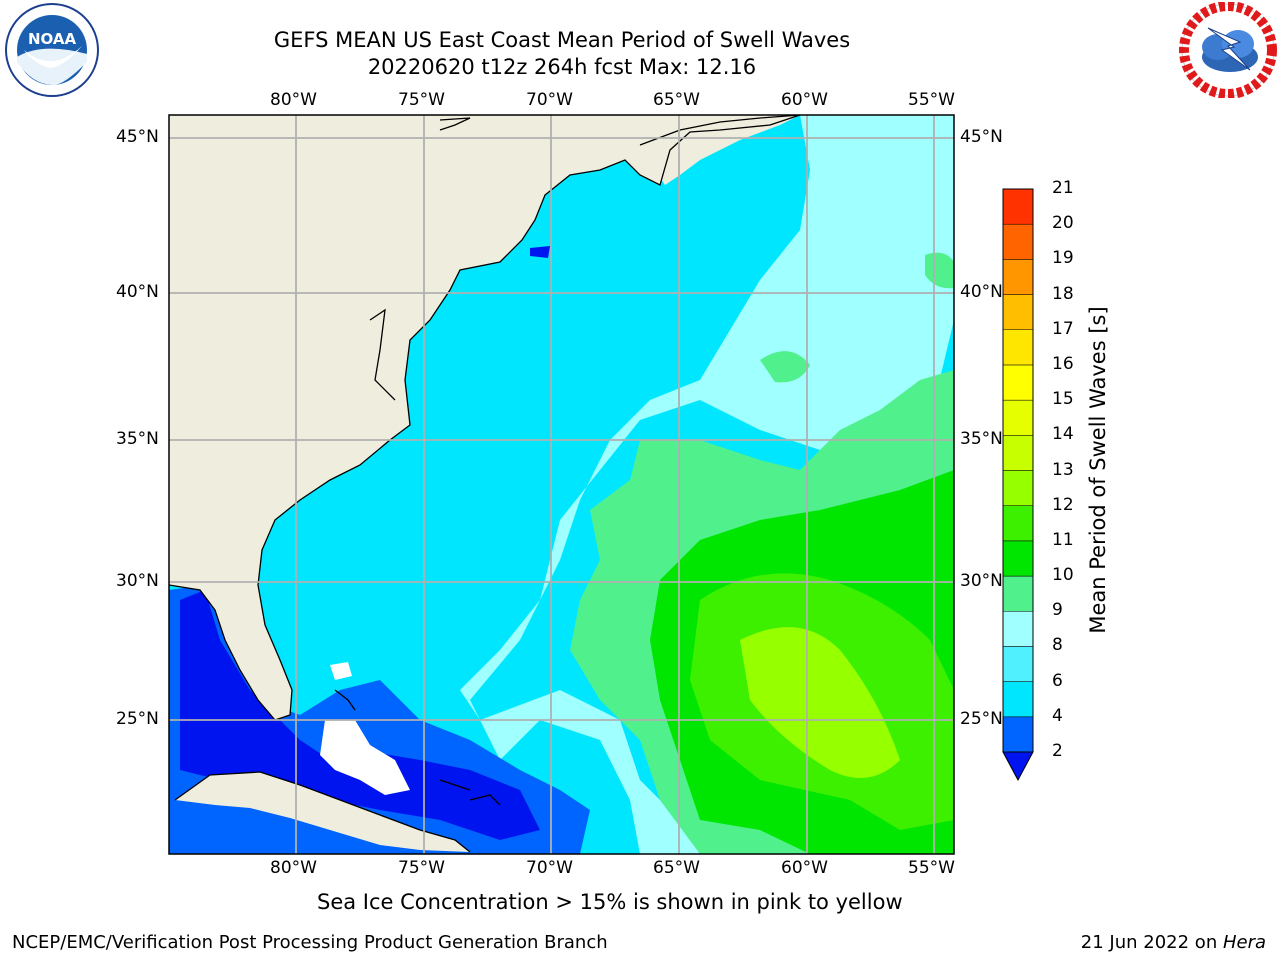  What do you see at coordinates (931, 100) in the screenshot?
I see `lon-label-top: 55°W` at bounding box center [931, 100].